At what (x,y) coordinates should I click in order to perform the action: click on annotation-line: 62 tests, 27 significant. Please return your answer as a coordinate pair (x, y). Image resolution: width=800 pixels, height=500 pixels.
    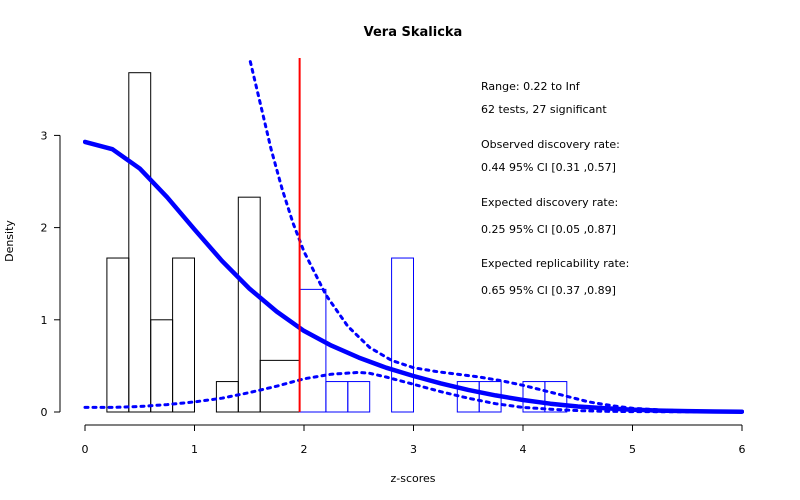
    Looking at the image, I should click on (544, 109).